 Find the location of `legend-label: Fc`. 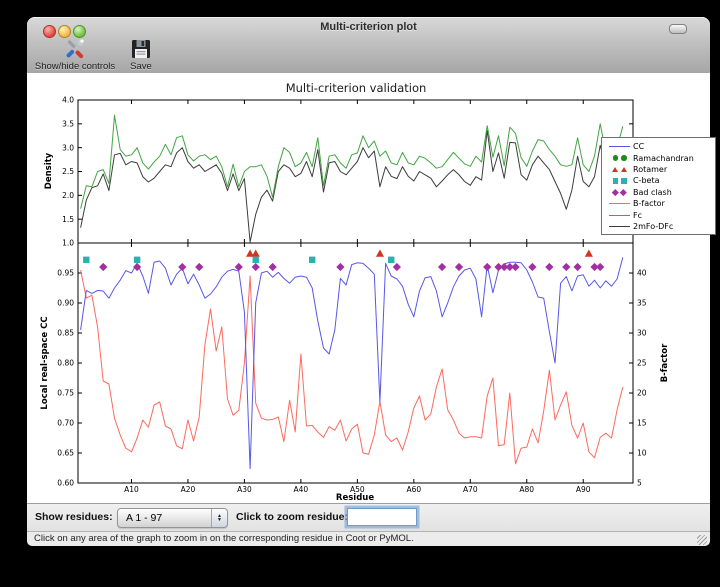

legend-label: Fc is located at coordinates (637, 215).